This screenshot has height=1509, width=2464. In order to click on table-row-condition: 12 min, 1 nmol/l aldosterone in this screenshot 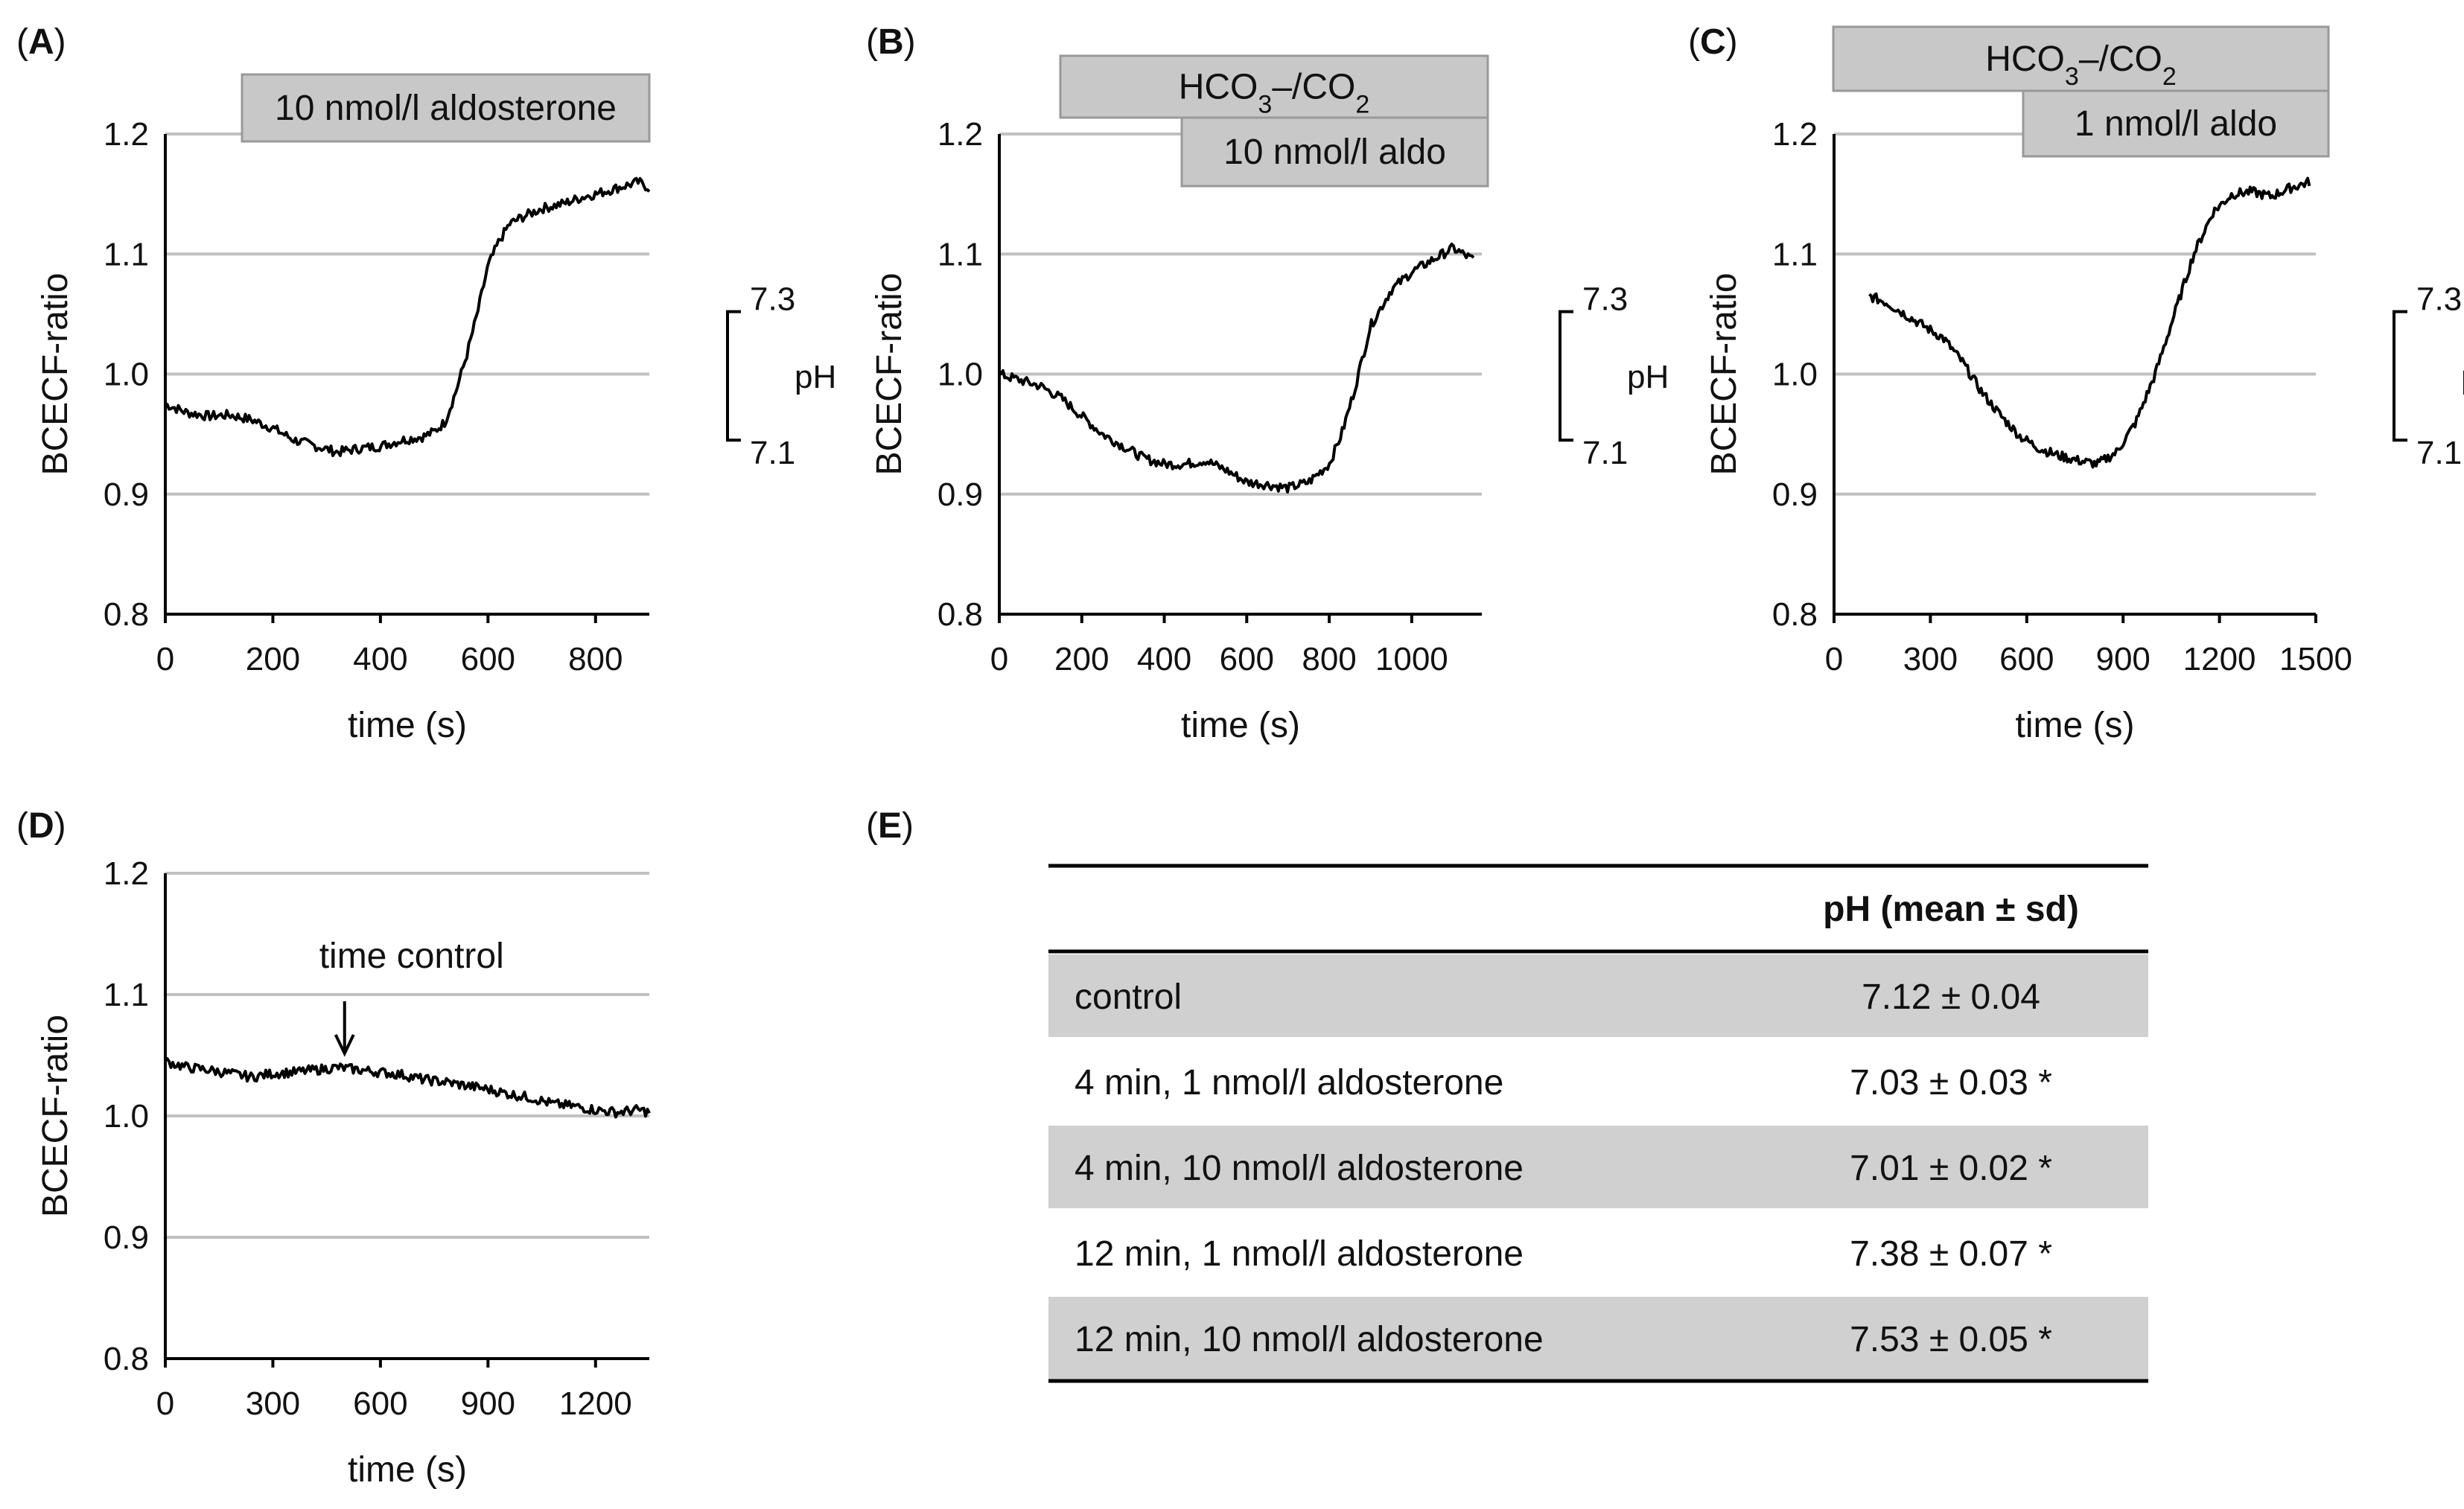, I will do `click(1299, 1254)`.